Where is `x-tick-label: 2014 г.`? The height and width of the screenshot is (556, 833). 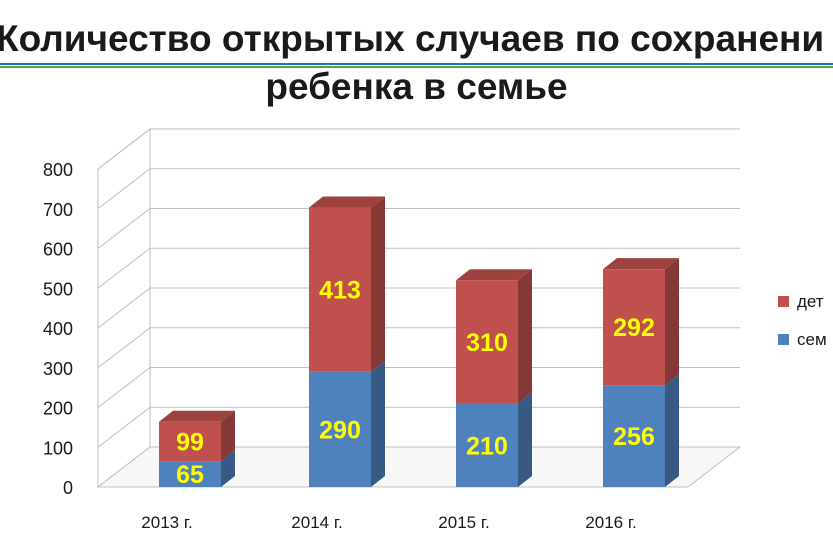
x-tick-label: 2014 г. is located at coordinates (316, 522).